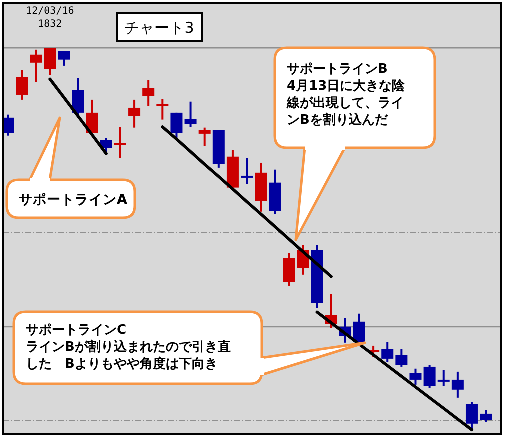  What do you see at coordinates (71, 168) in the screenshot?
I see `callout: サポートラインA` at bounding box center [71, 168].